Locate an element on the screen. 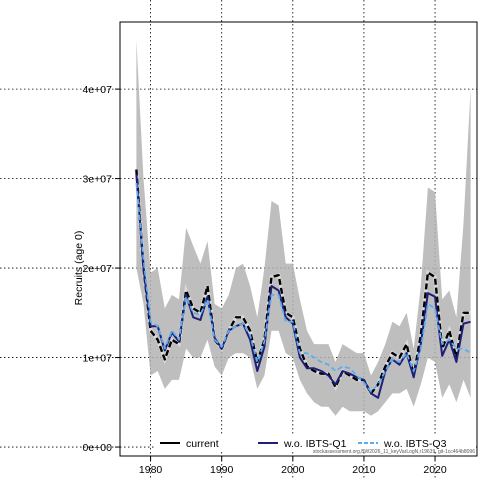 The height and width of the screenshot is (480, 480). x-tick-label-2010: 2010 is located at coordinates (364, 470).